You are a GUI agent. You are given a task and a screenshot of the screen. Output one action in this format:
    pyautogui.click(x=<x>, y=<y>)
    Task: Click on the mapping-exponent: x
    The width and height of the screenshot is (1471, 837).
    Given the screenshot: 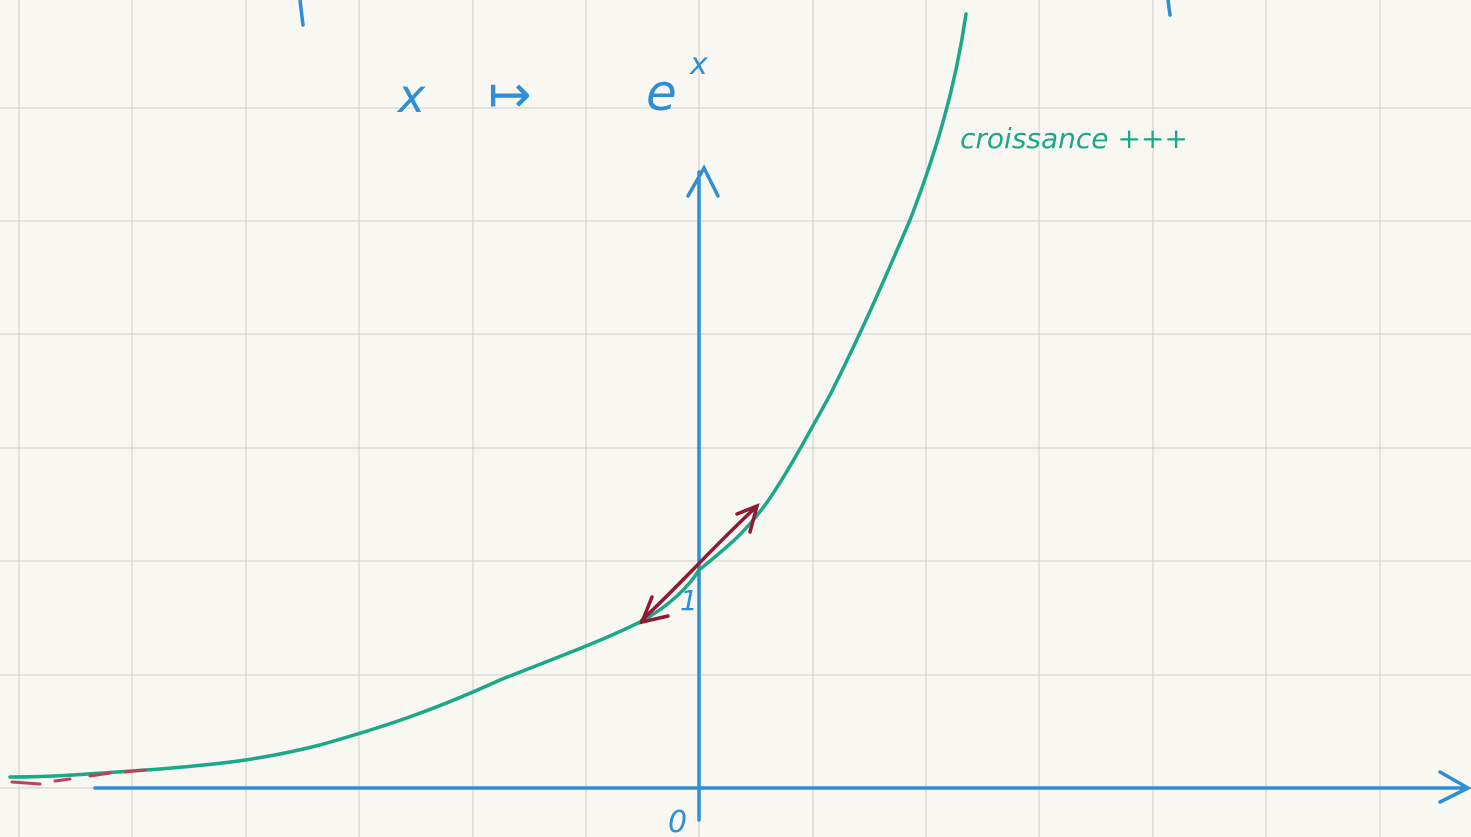 What is the action you would take?
    pyautogui.click(x=698, y=64)
    